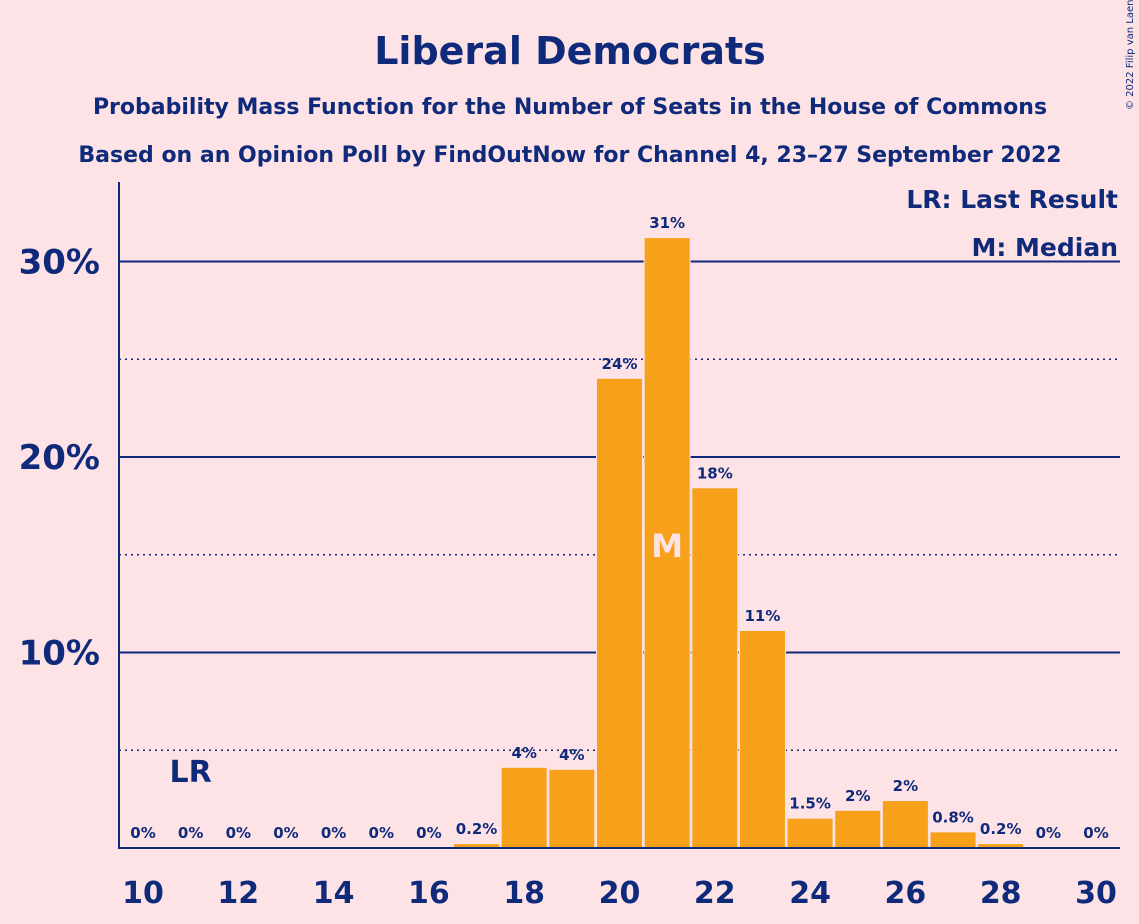 This screenshot has width=1139, height=924. Describe the element at coordinates (238, 893) in the screenshot. I see `x-tick-label: 12` at that location.